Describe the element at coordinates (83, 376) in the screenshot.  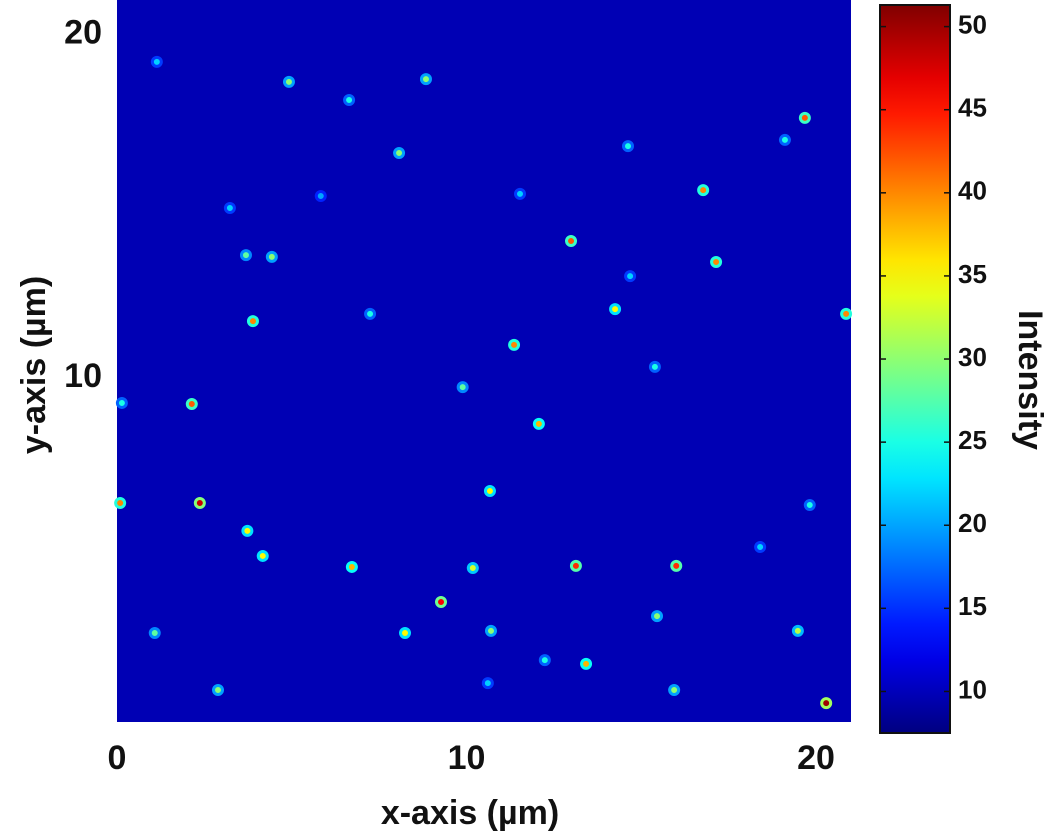
I see `y-tick-label: 10` at that location.